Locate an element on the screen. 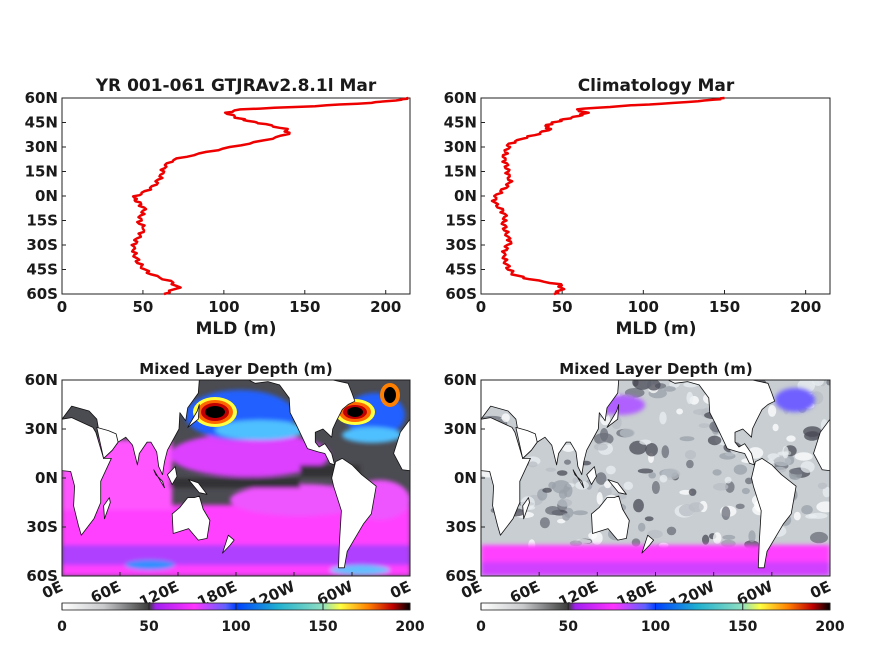  y-tick-label: 15S is located at coordinates (461, 221).